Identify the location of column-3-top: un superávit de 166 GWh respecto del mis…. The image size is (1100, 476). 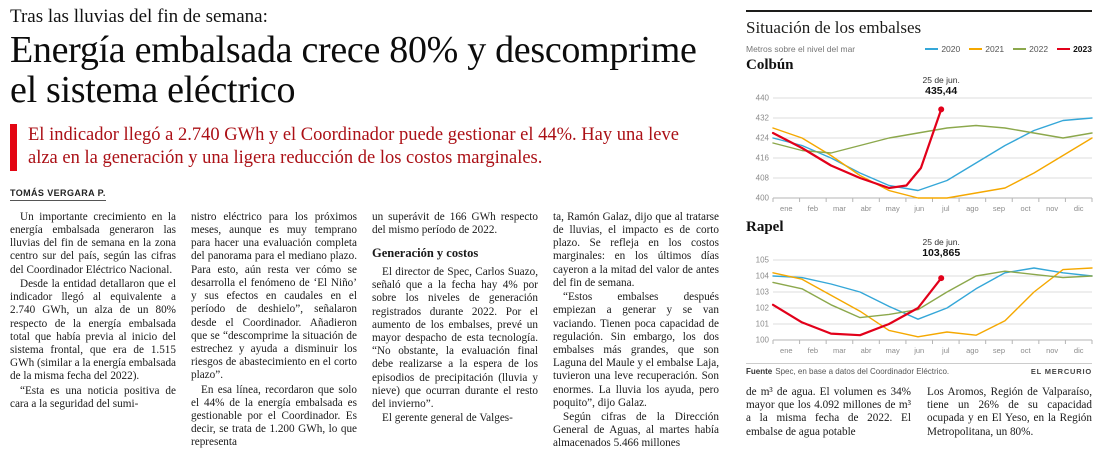
(455, 224).